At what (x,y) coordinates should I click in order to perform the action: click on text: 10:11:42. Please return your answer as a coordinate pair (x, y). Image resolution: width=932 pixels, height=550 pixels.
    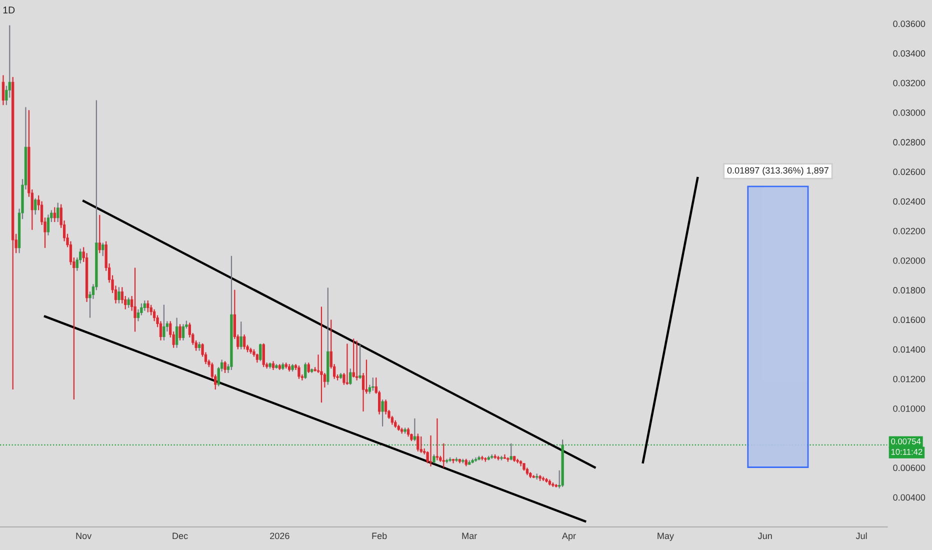
    Looking at the image, I should click on (906, 451).